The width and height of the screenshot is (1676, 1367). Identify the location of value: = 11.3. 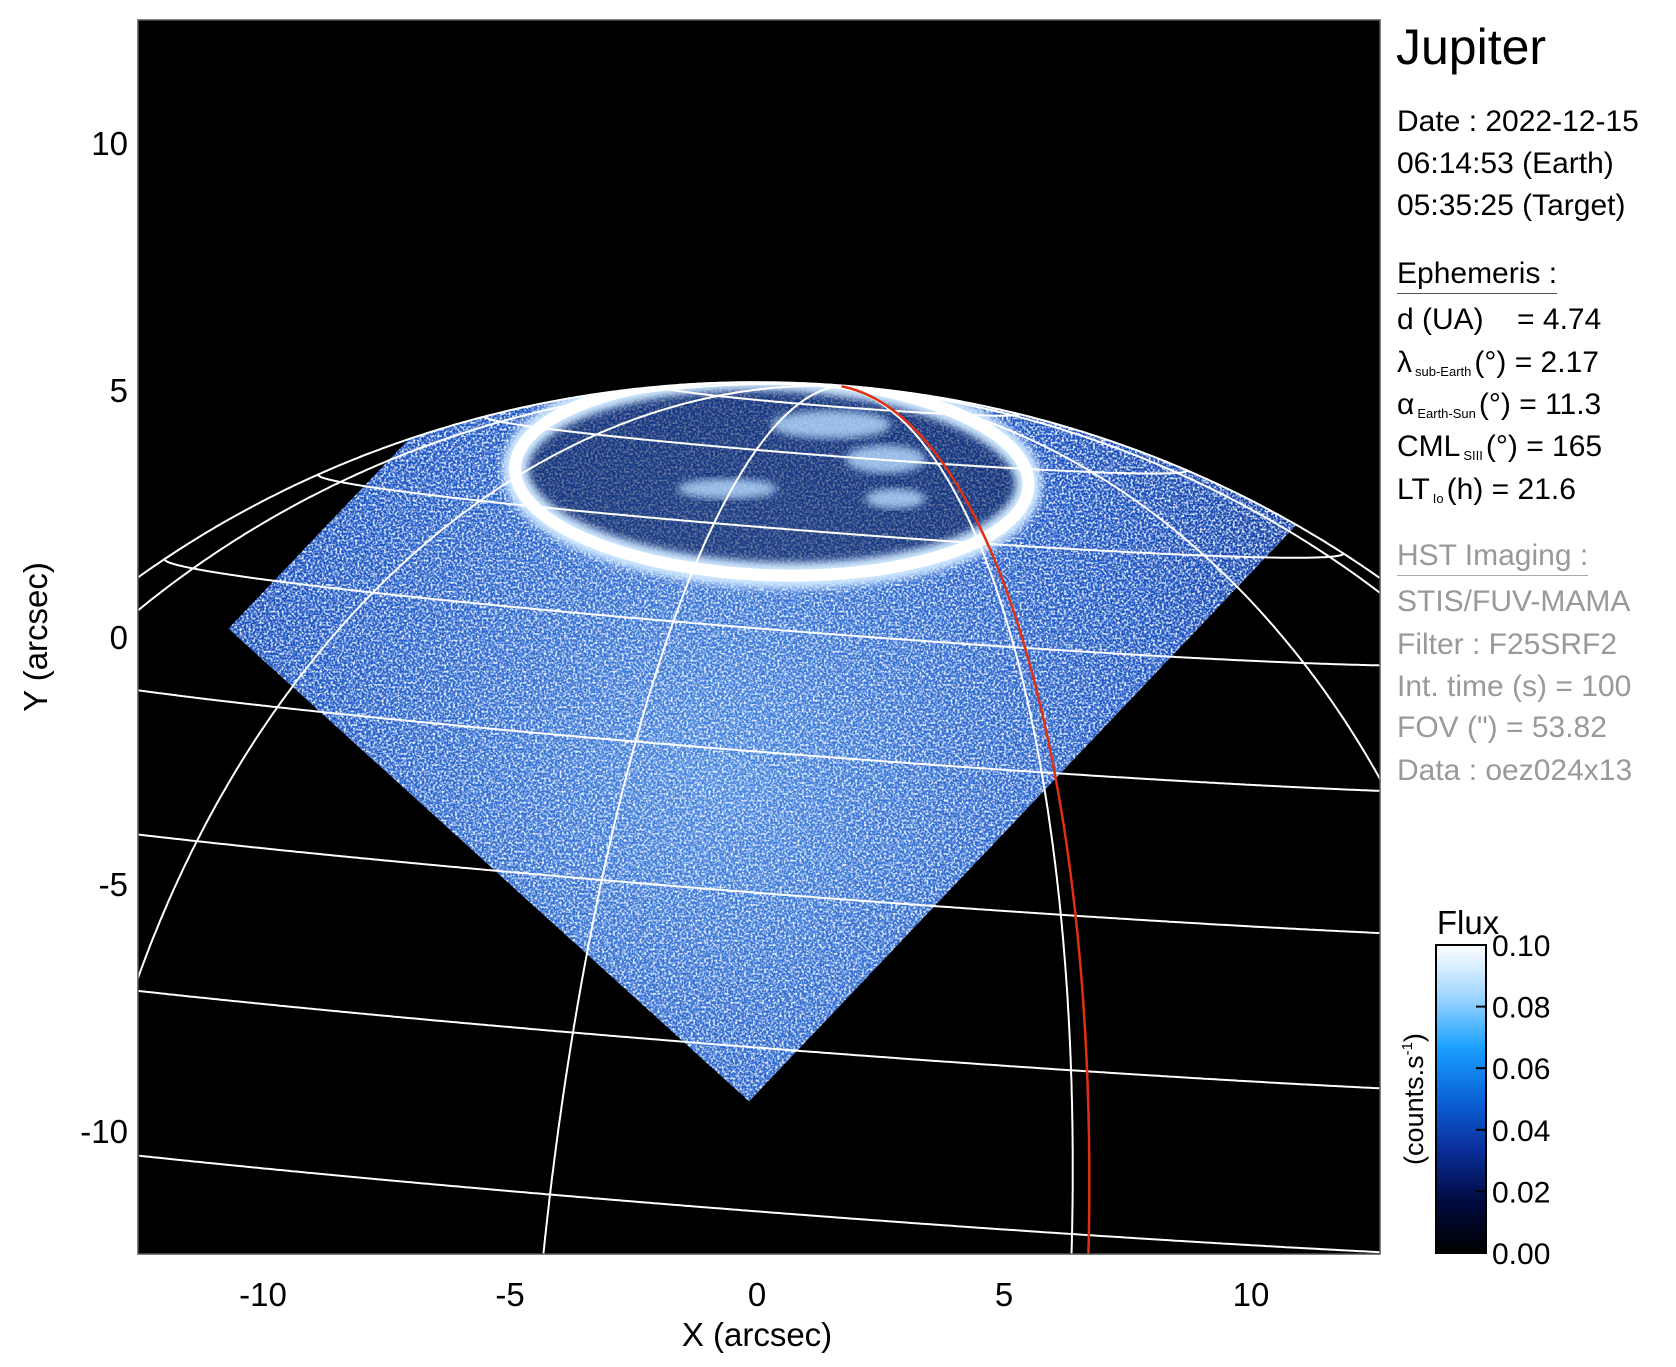
(1560, 404).